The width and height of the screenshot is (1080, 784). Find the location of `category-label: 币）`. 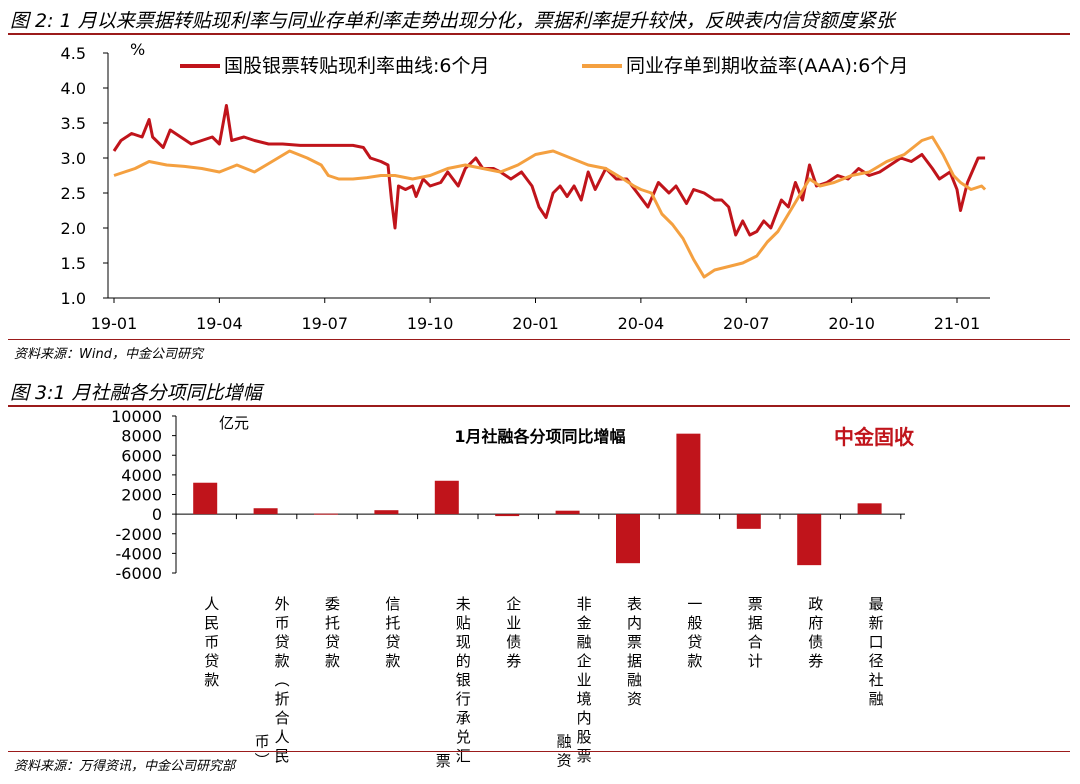

category-label: 币） is located at coordinates (262, 752).